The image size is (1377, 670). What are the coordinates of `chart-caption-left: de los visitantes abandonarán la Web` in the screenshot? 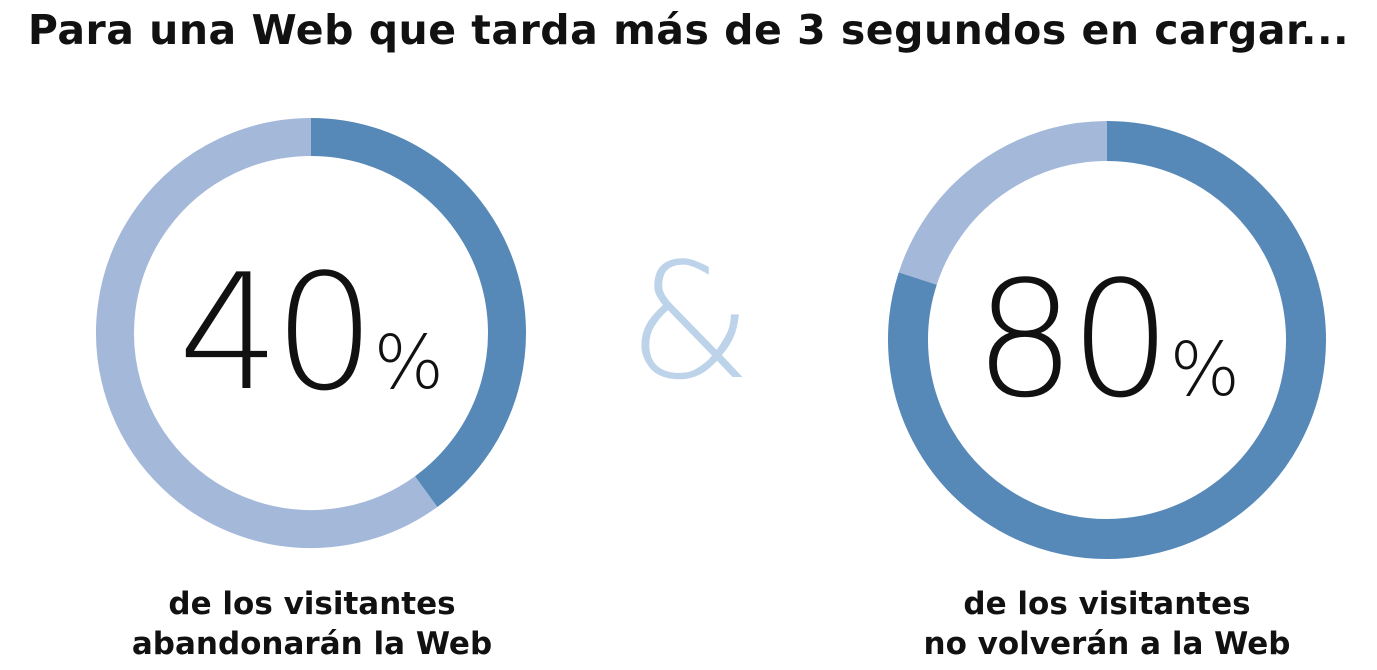 It's located at (312, 624).